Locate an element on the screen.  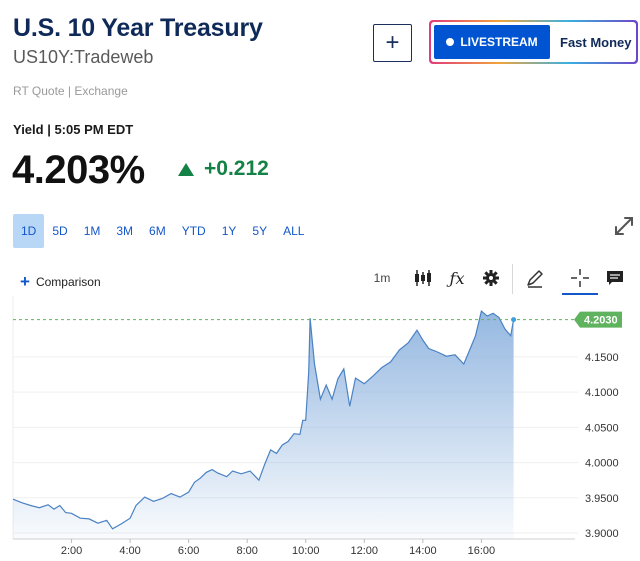
active-tool-indicator is located at coordinates (580, 294).